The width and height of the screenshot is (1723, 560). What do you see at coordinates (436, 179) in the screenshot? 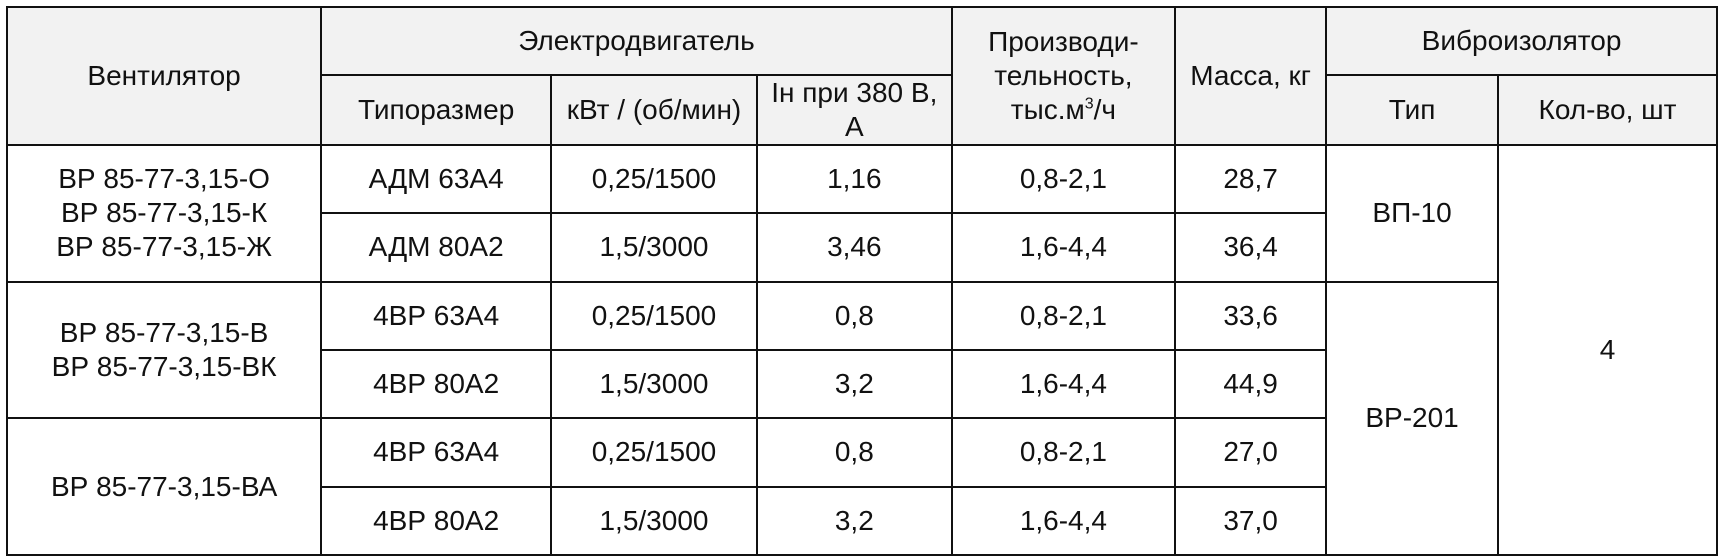
I see `motor-size-cell: АДМ 63А4` at bounding box center [436, 179].